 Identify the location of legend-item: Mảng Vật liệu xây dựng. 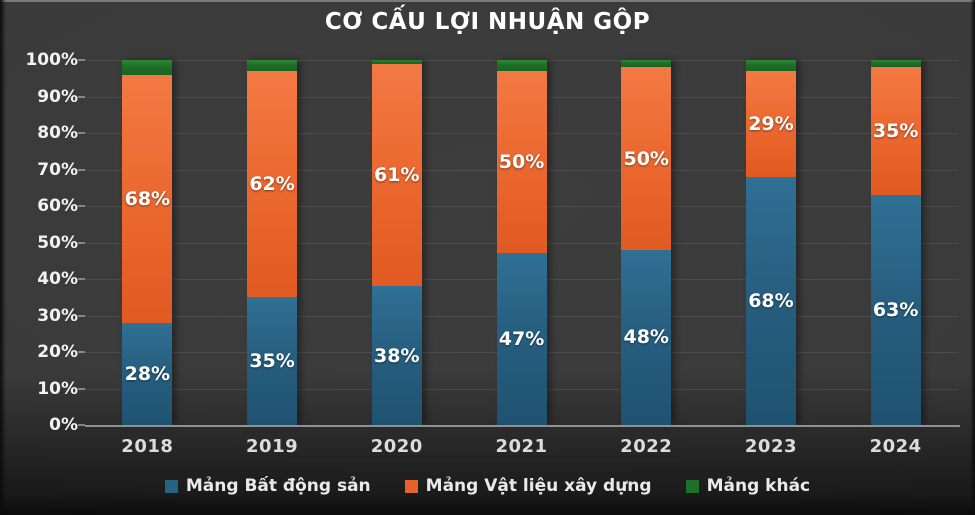
(528, 486).